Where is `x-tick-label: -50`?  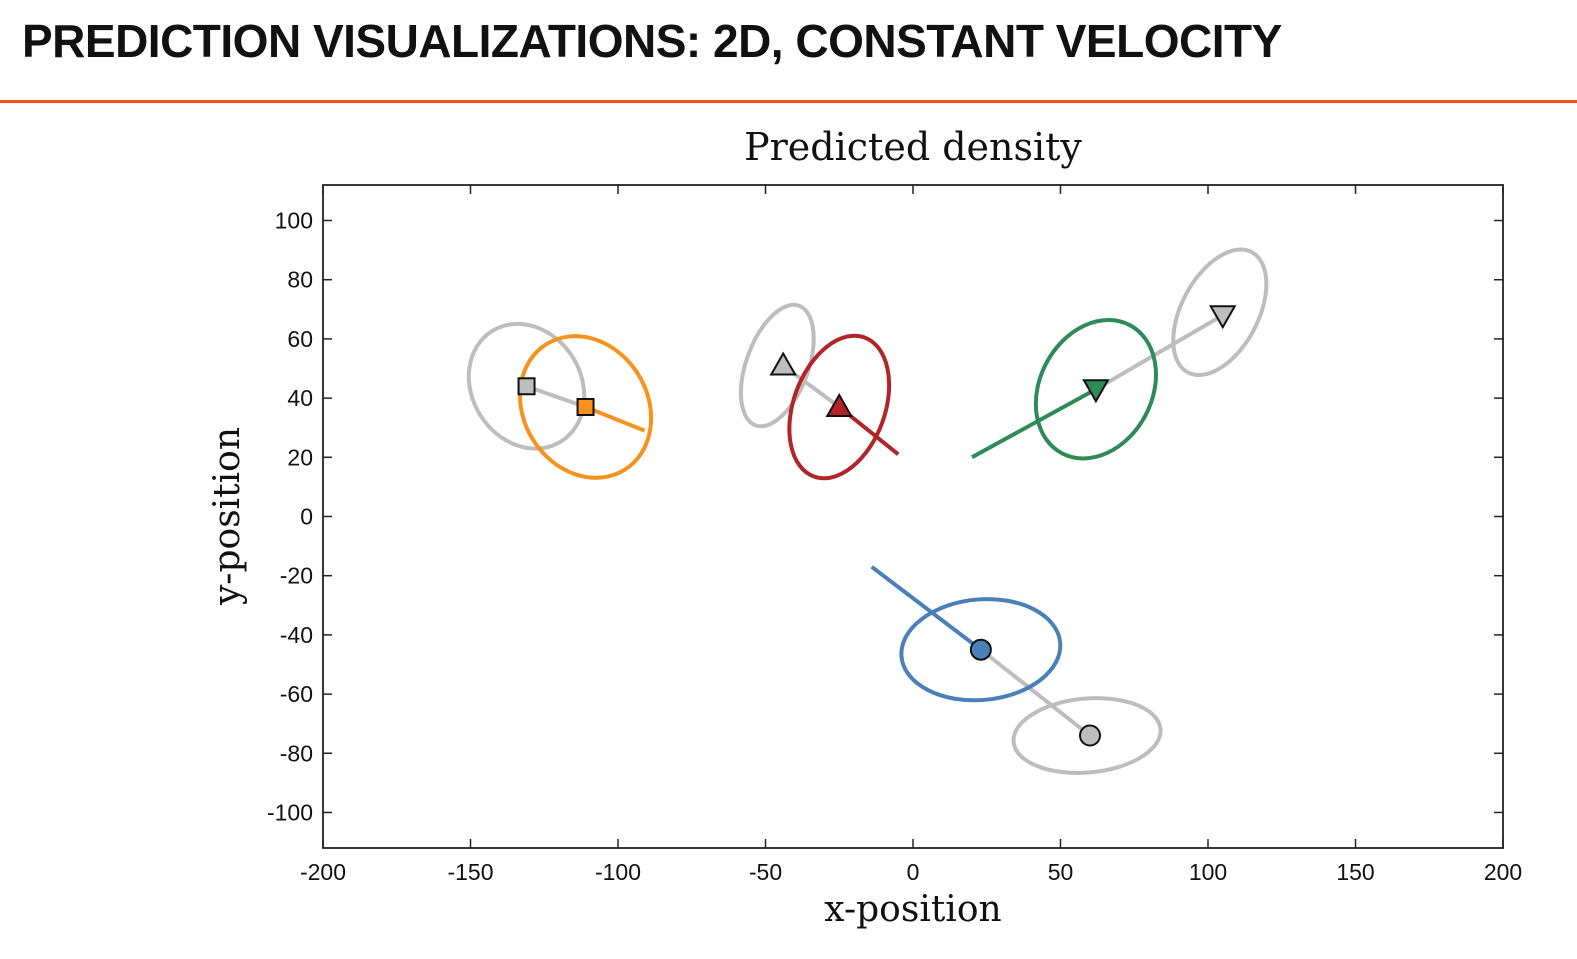
x-tick-label: -50 is located at coordinates (765, 872).